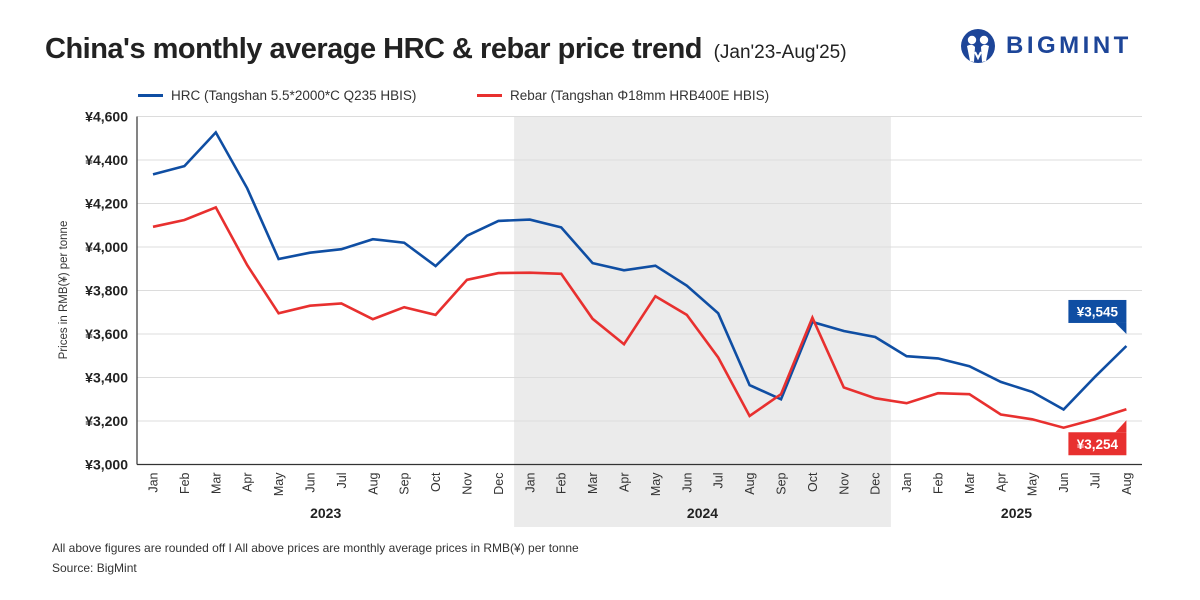 The image size is (1200, 600). I want to click on legend-swatch-hrc, so click(150, 95).